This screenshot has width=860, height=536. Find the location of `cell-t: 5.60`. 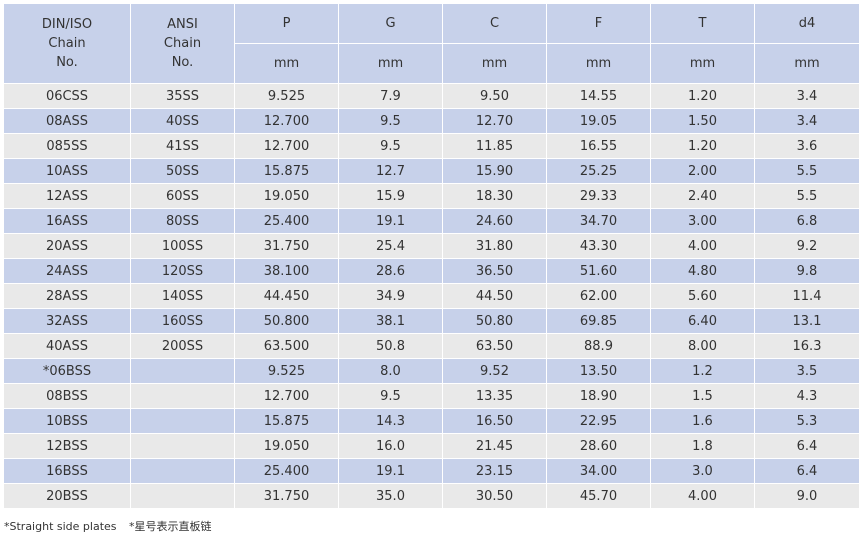

cell-t: 5.60 is located at coordinates (702, 296).